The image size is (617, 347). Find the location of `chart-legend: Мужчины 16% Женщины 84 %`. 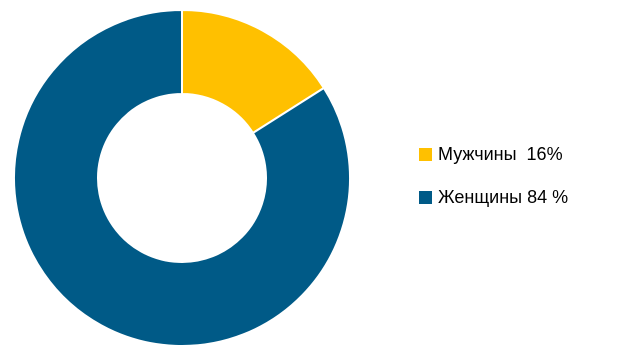

chart-legend: Мужчины 16% Женщины 84 % is located at coordinates (517, 186).